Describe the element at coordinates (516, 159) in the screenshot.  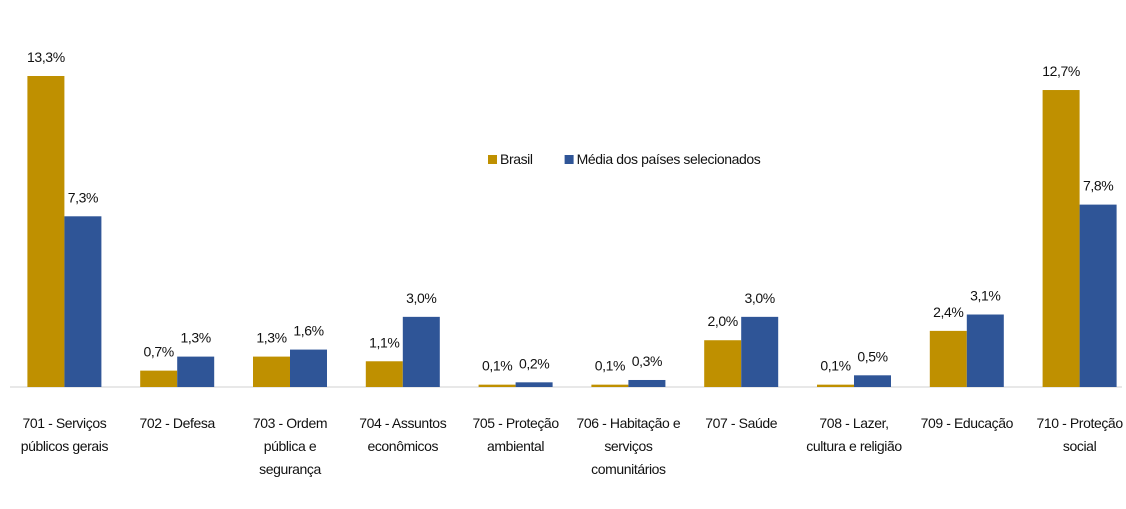
I see `legend-label: Brasil` at that location.